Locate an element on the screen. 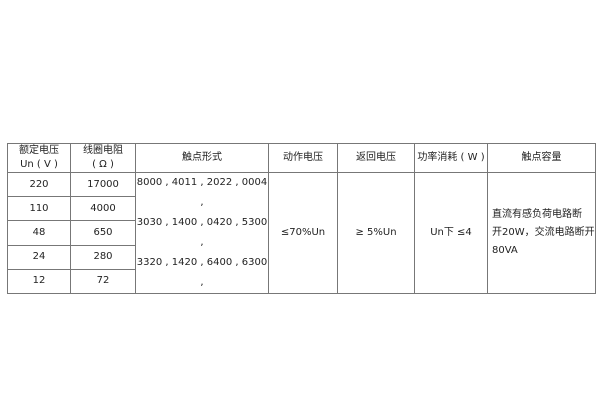  contact-capacity-cell: 直流有感负荷电路断 开20W，交流电路断开 80VA is located at coordinates (541, 233).